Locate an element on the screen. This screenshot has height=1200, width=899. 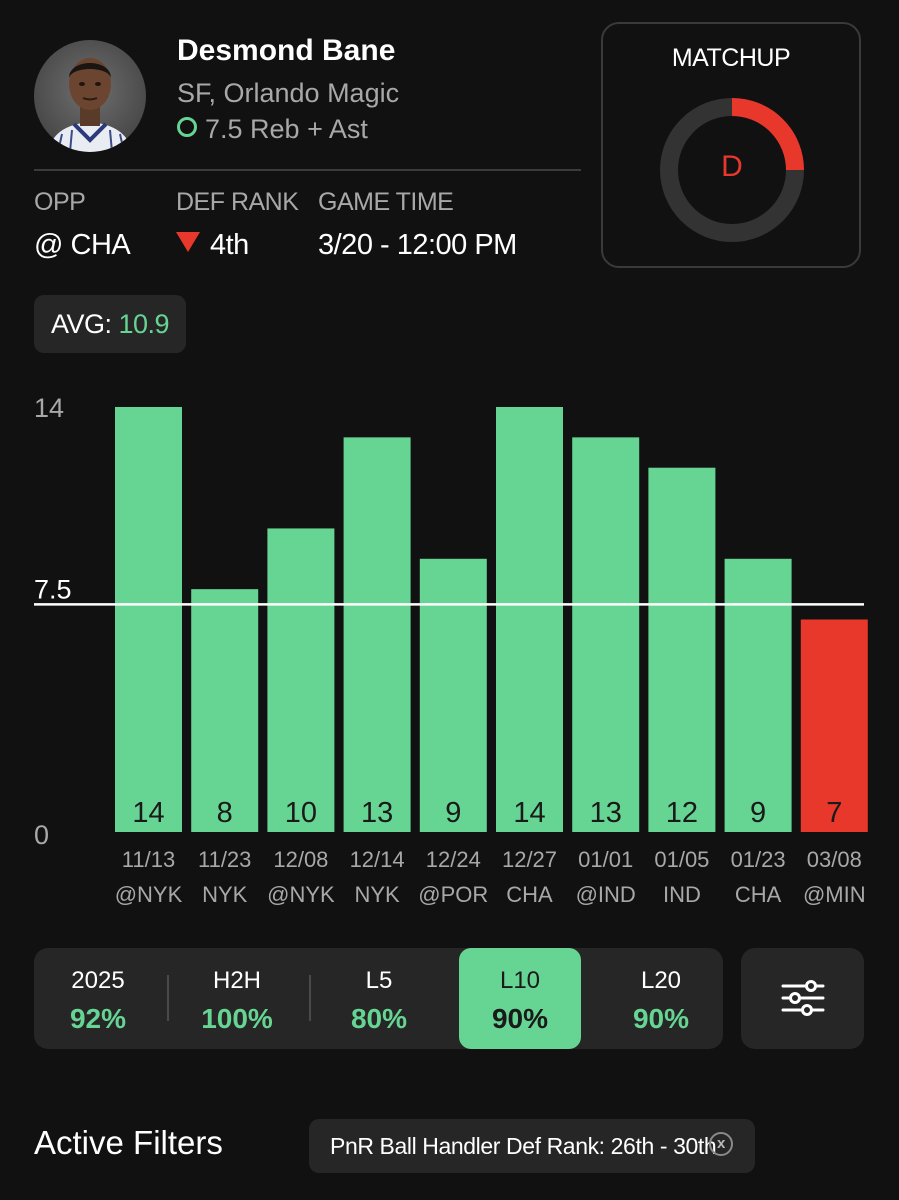
filter-chip: PnR Ball Handler Def Rank: 26th - 30th x is located at coordinates (532, 1146).